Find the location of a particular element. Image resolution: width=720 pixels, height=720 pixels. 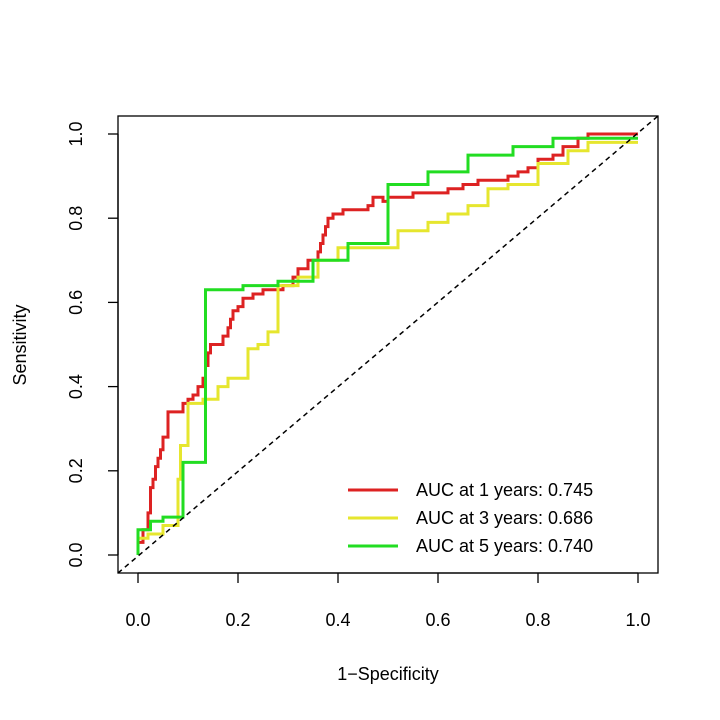

x-axis: 0.0 0.2 0.4 0.6 0.8 1.0 is located at coordinates (388, 601).